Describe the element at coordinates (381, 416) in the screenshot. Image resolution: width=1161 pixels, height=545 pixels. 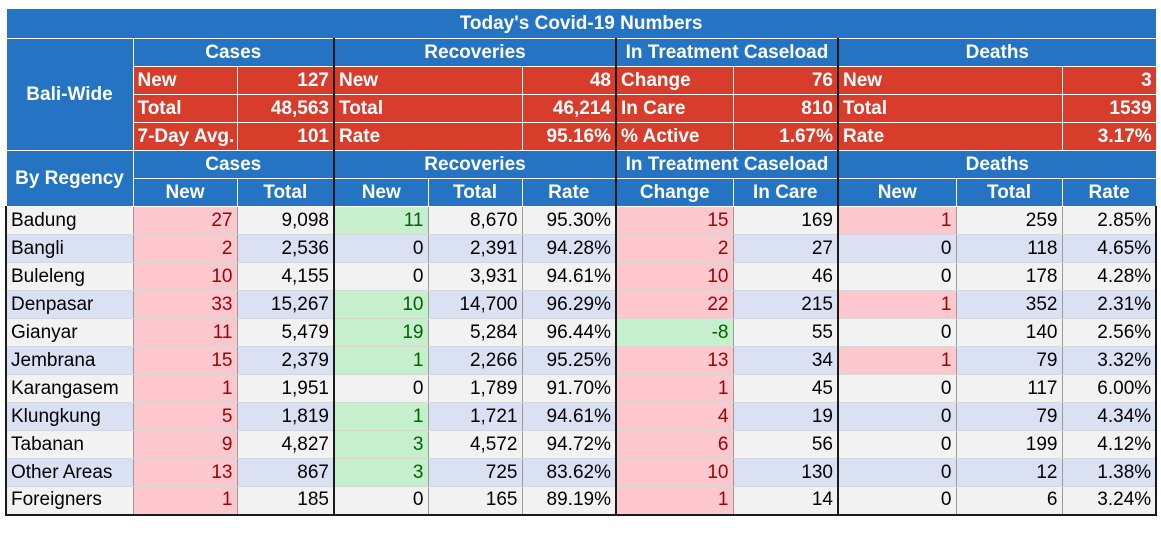
I see `cell-recoveries-new: 1` at that location.